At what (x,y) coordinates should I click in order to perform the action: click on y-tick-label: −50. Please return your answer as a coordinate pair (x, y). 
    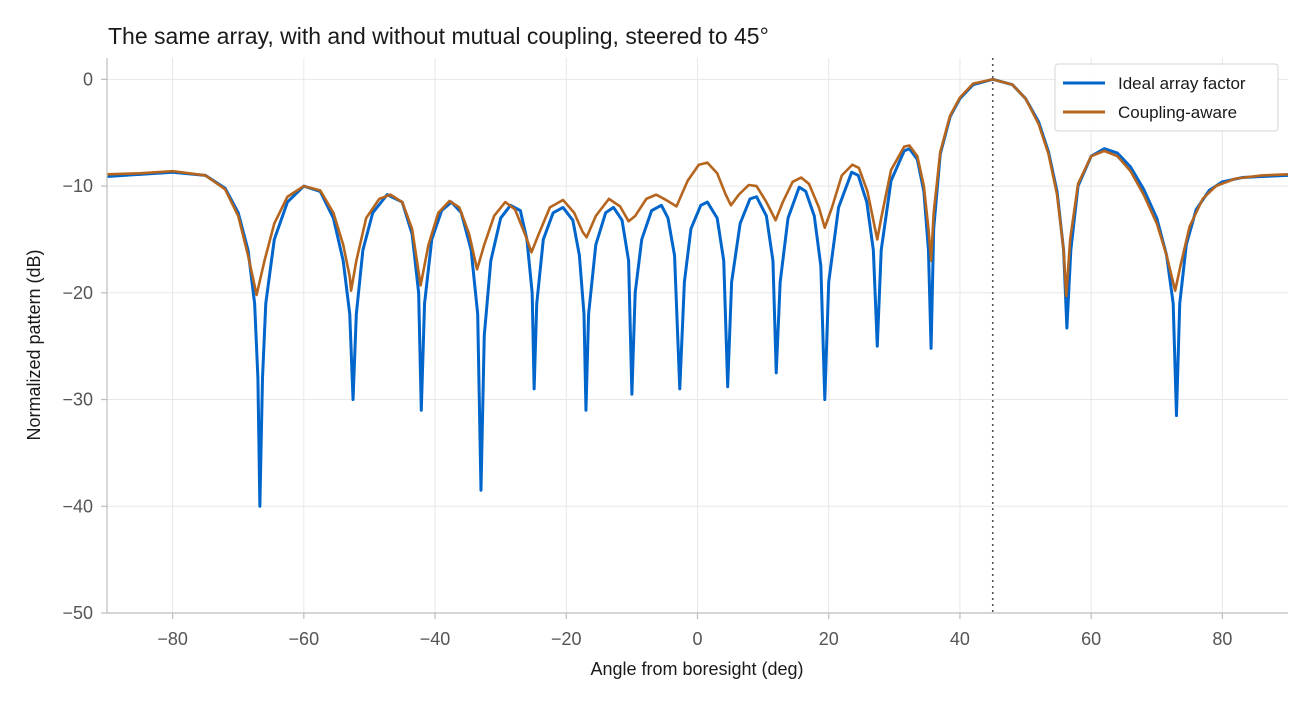
    Looking at the image, I should click on (77, 613).